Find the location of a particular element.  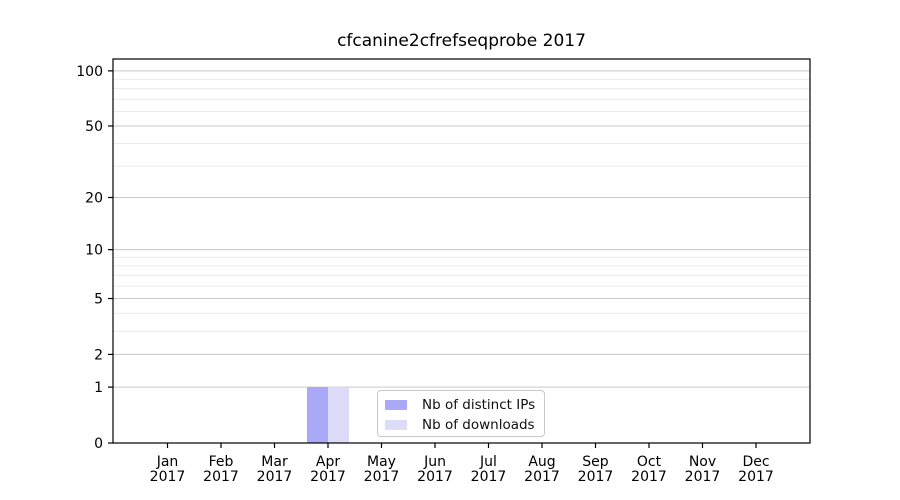

y-tick-label: 20 is located at coordinates (94, 199).